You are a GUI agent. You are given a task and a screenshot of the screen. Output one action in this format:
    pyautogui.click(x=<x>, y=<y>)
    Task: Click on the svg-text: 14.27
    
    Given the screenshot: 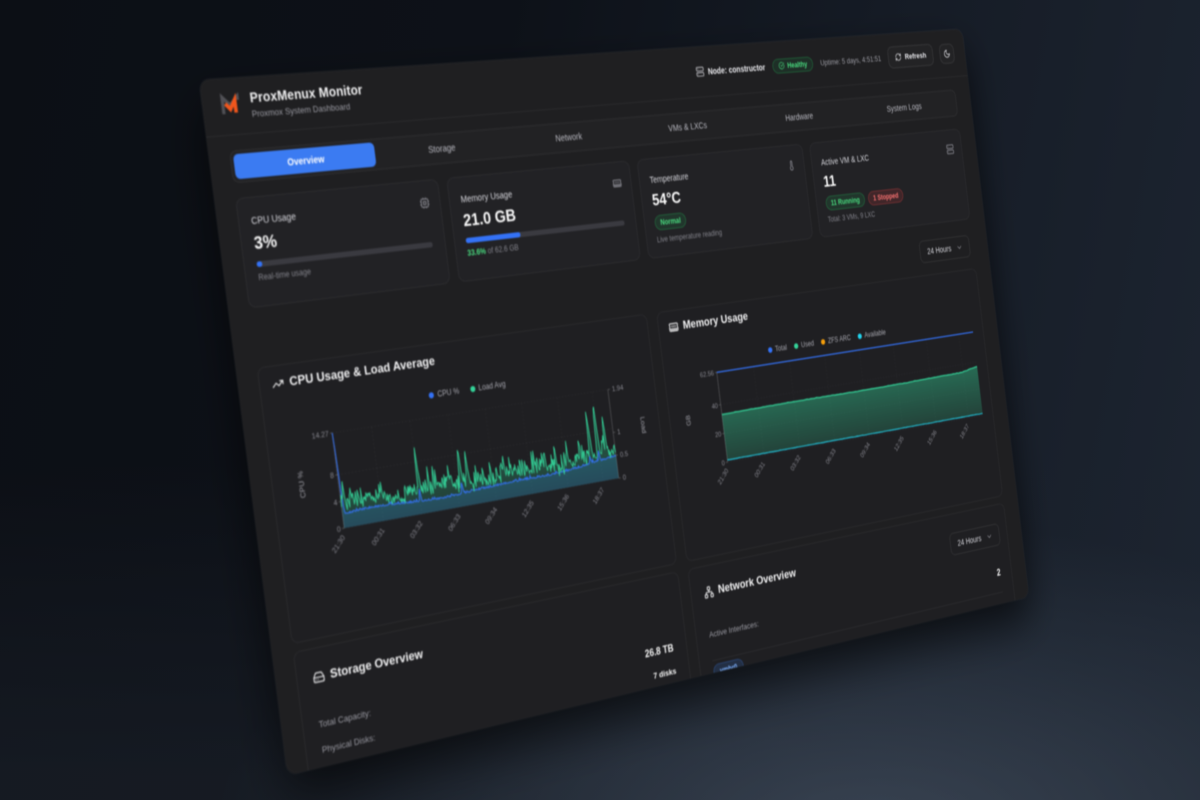 What is the action you would take?
    pyautogui.click(x=320, y=435)
    